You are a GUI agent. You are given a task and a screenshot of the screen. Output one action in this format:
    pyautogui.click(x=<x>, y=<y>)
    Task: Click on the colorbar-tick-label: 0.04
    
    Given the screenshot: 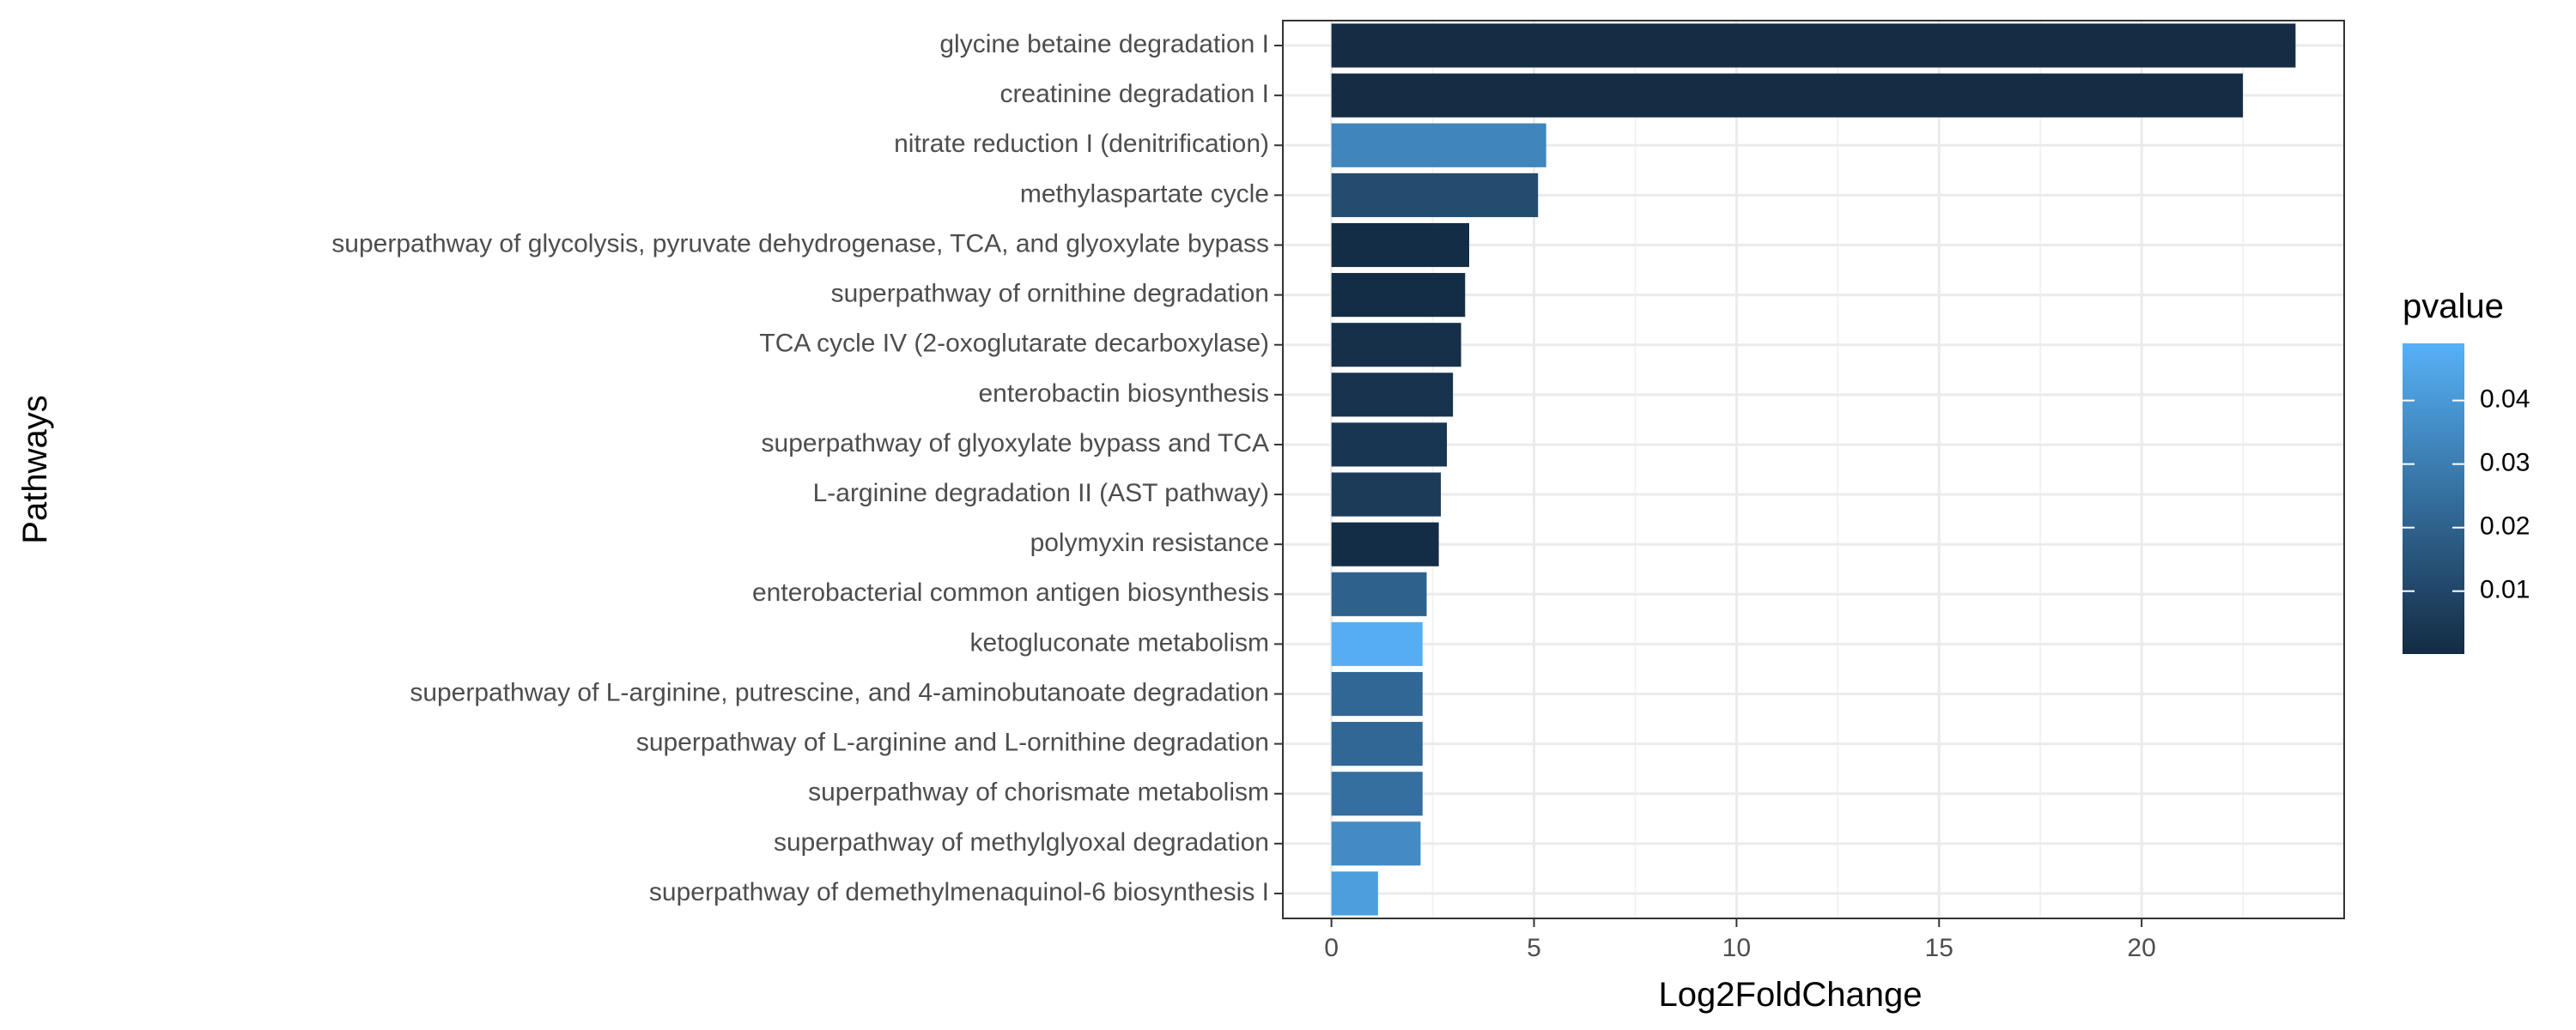 What is the action you would take?
    pyautogui.click(x=2505, y=399)
    